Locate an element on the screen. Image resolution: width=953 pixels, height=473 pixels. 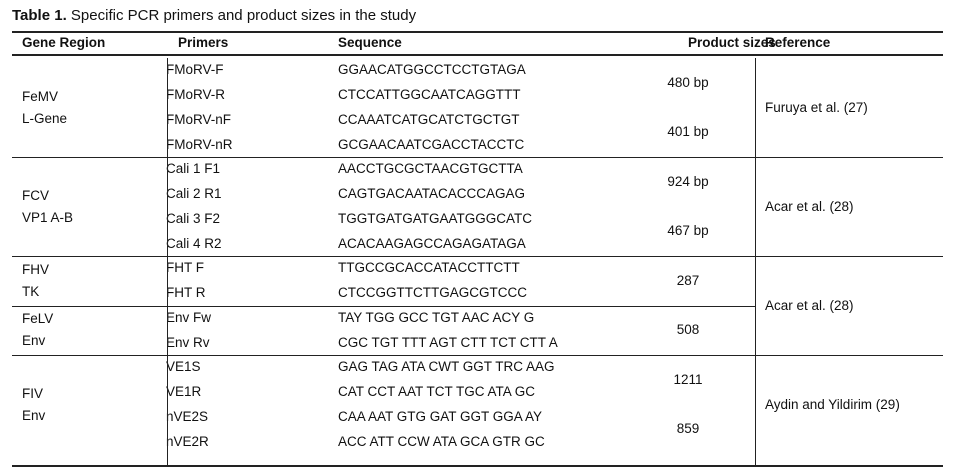
primer-name: FMoRV-nR is located at coordinates (199, 144).